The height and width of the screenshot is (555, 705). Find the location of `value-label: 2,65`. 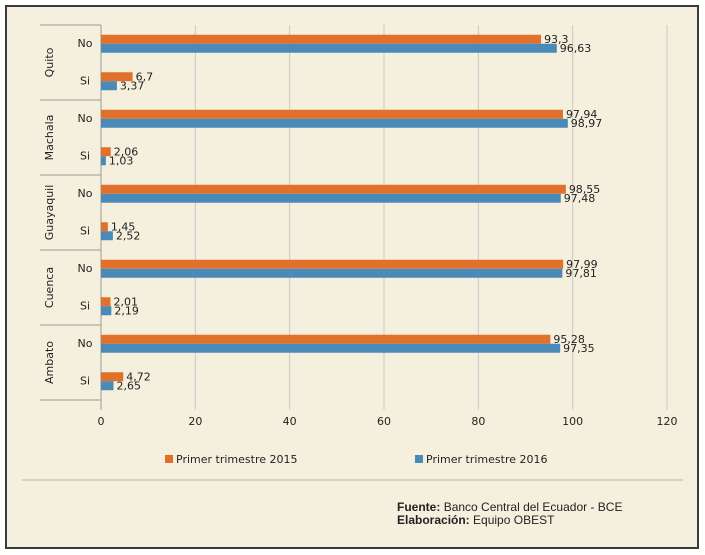

value-label: 2,65 is located at coordinates (128, 385).